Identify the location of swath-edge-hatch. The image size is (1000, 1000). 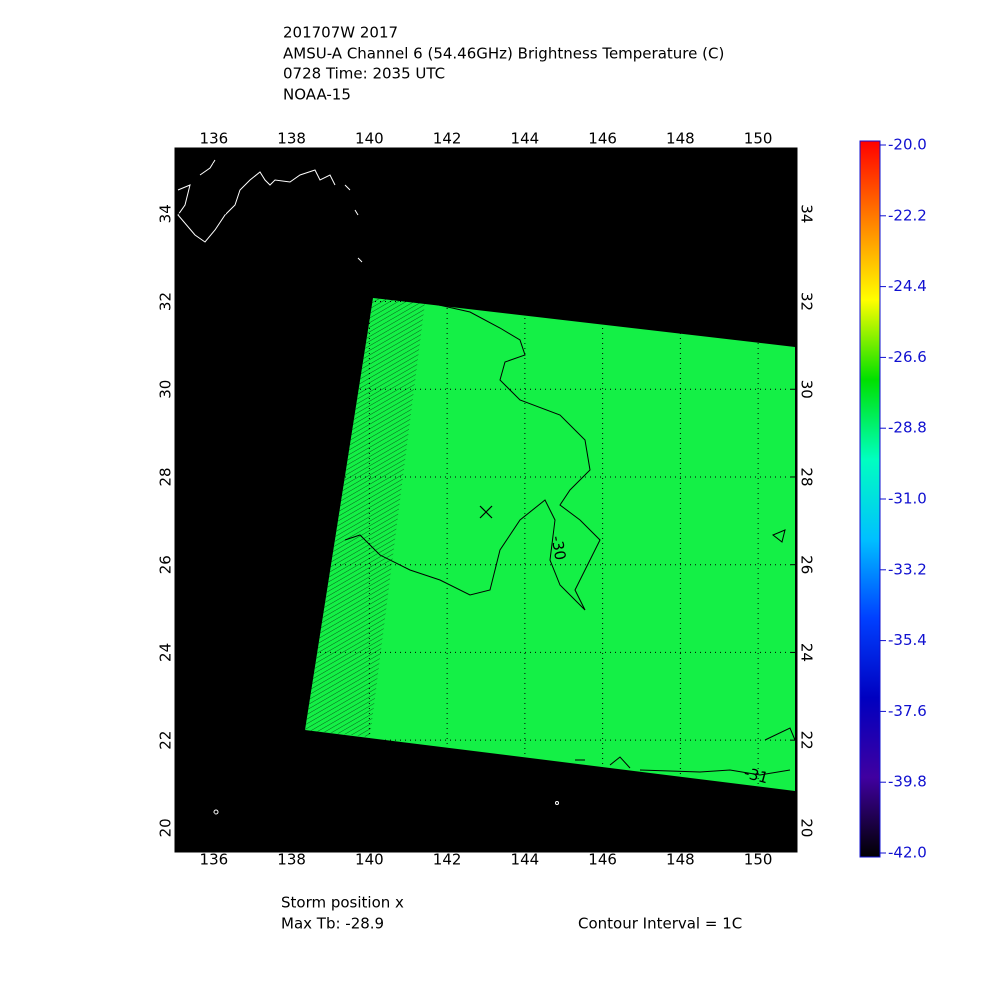
(365, 517).